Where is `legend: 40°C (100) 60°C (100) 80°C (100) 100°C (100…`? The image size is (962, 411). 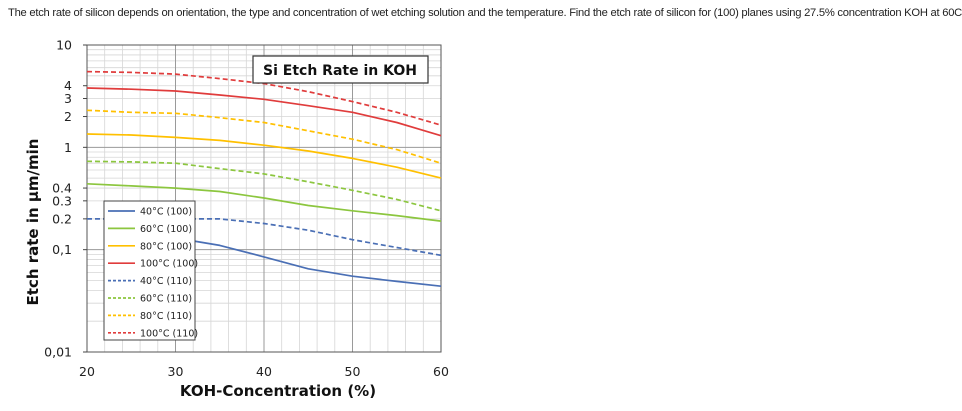
legend: 40°C (100) 60°C (100) 80°C (100) 100°C (100… is located at coordinates (150, 270).